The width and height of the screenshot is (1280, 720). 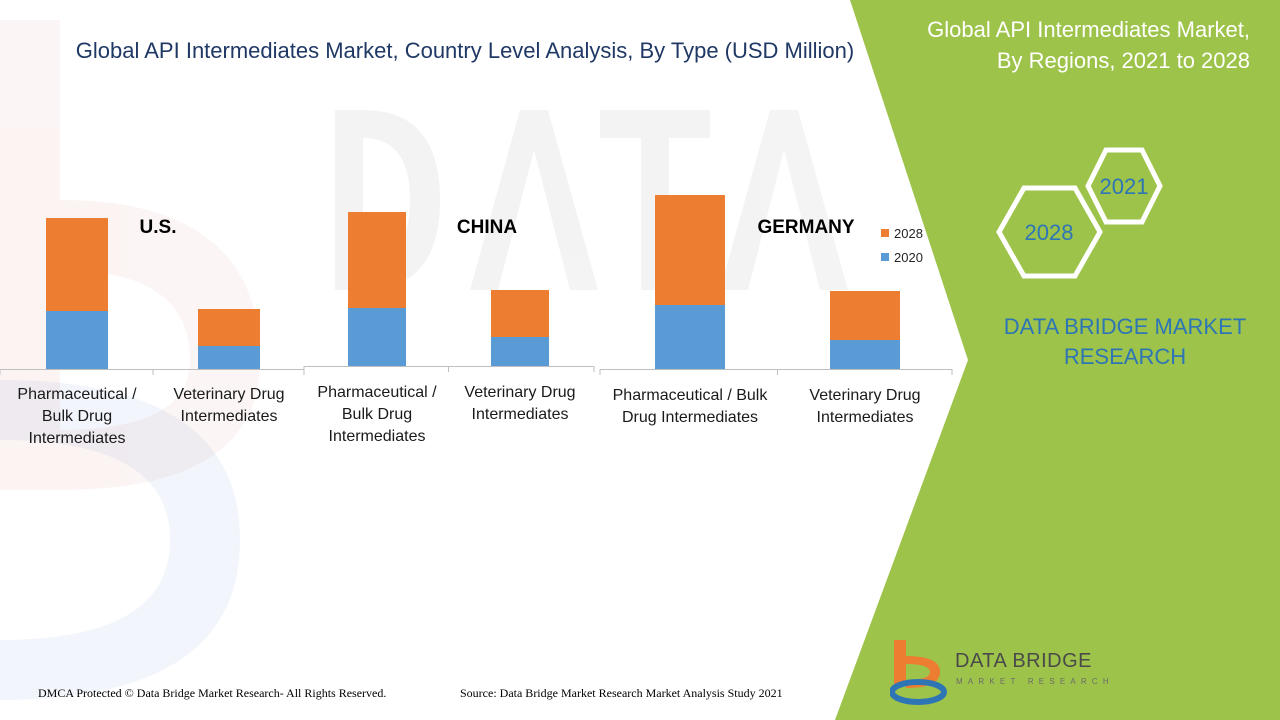 I want to click on country-title: CHINA, so click(x=487, y=227).